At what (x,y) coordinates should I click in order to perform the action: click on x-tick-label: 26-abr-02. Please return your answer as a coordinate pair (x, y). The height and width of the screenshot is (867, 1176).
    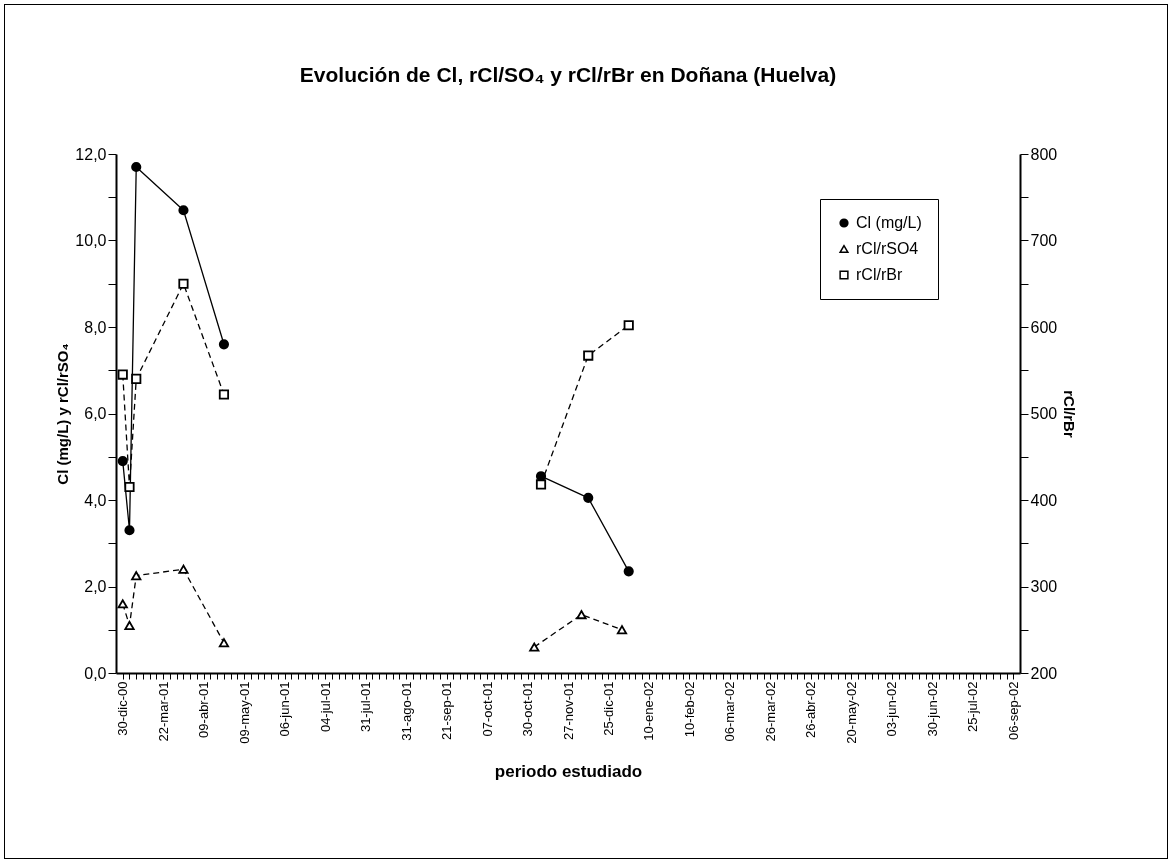
    Looking at the image, I should click on (811, 709).